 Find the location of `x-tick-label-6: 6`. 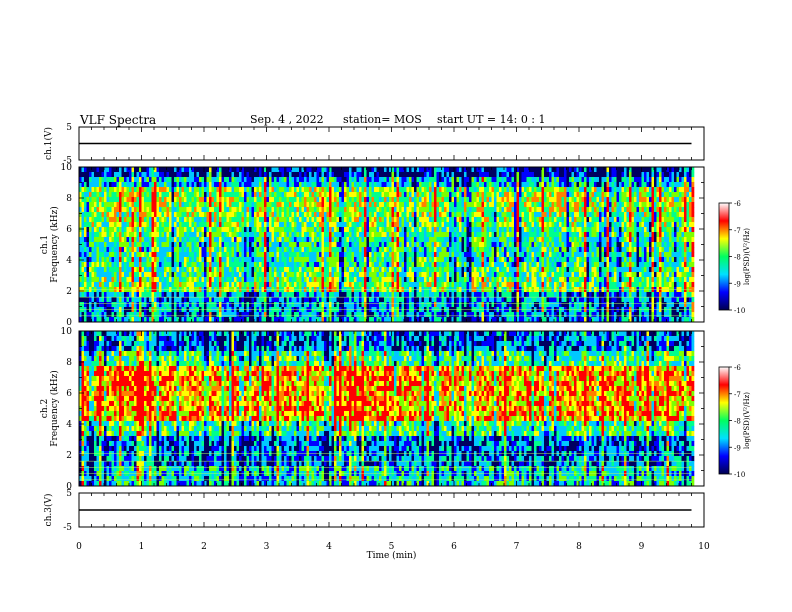

x-tick-label-6: 6 is located at coordinates (454, 547).